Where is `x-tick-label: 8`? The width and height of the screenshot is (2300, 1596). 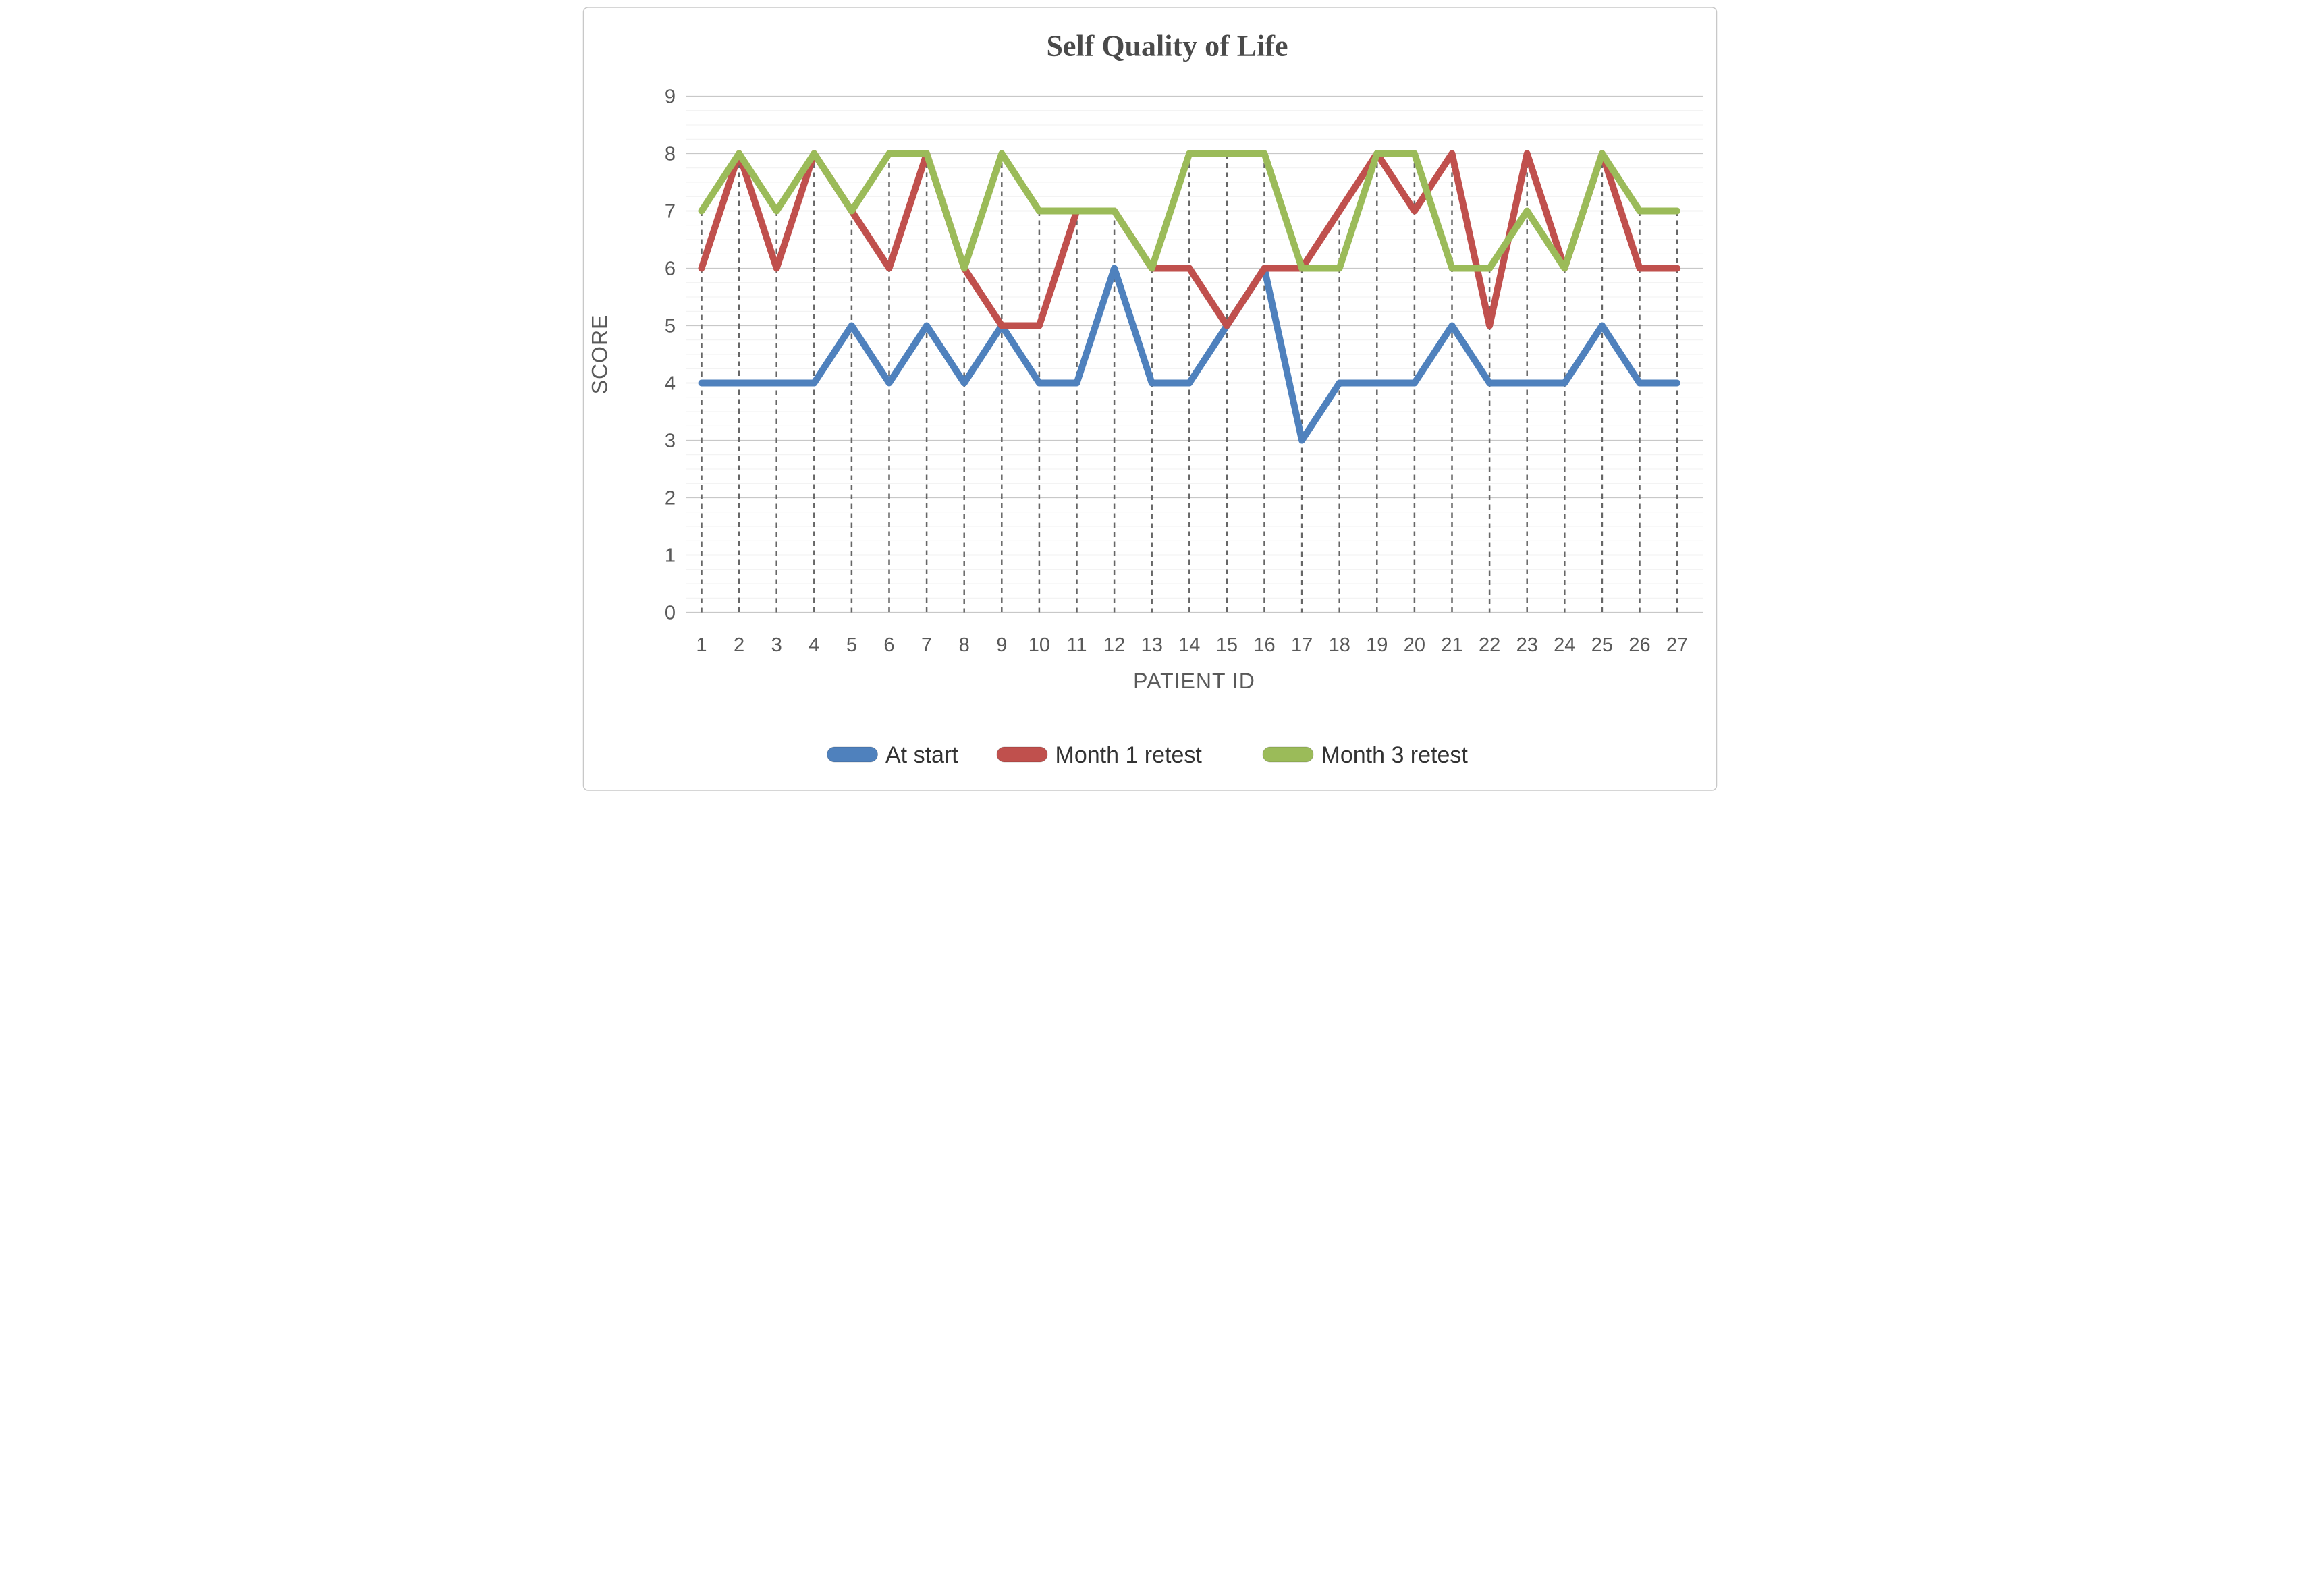 x-tick-label: 8 is located at coordinates (964, 645).